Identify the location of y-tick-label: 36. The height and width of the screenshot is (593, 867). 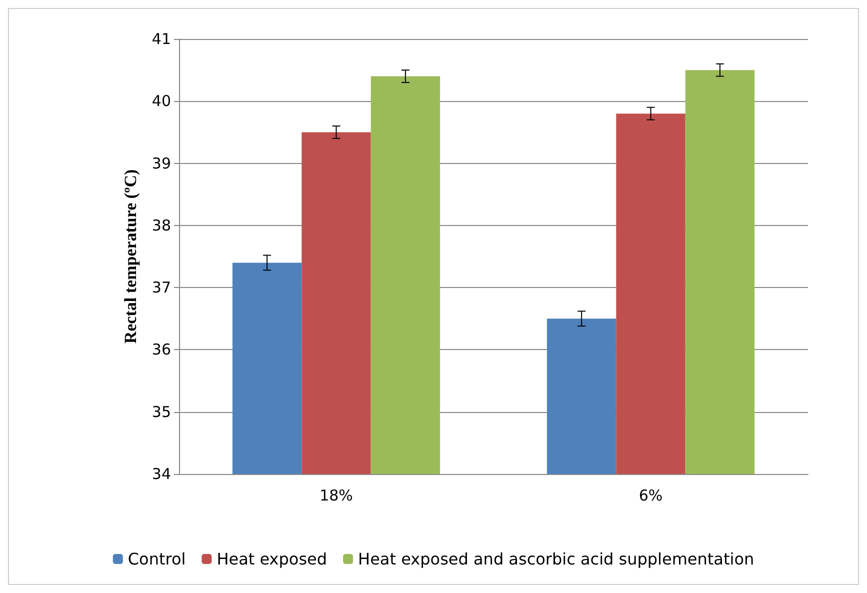
(161, 349).